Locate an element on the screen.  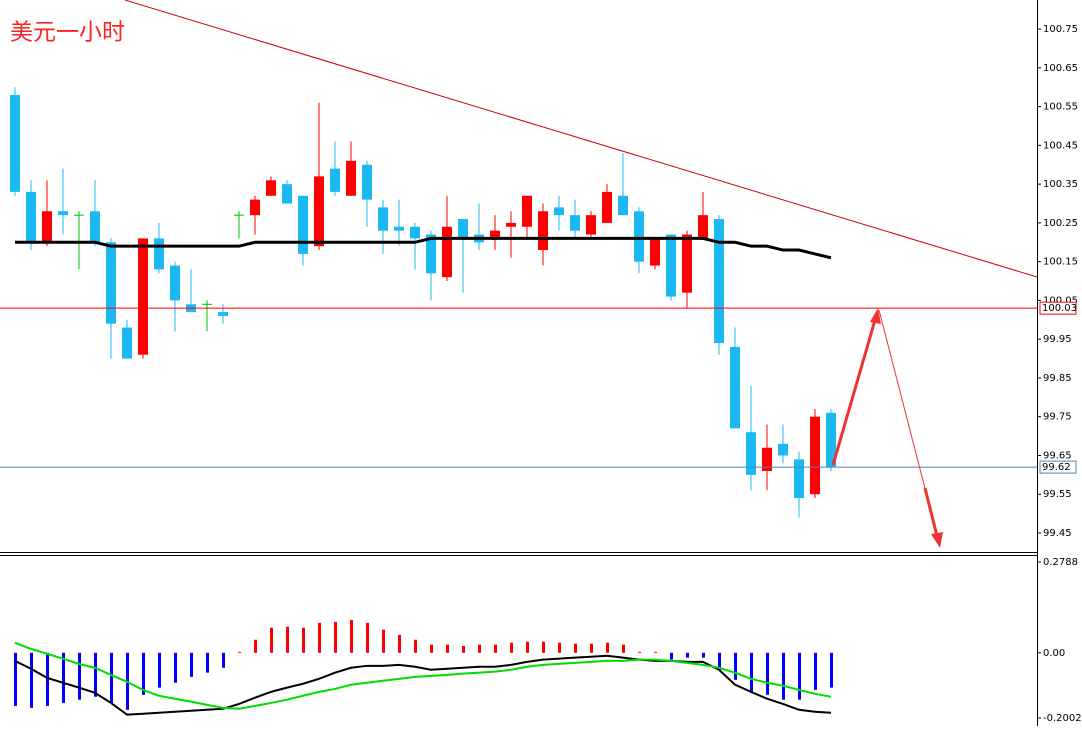
y-tick-label: 0.00 is located at coordinates (1054, 653).